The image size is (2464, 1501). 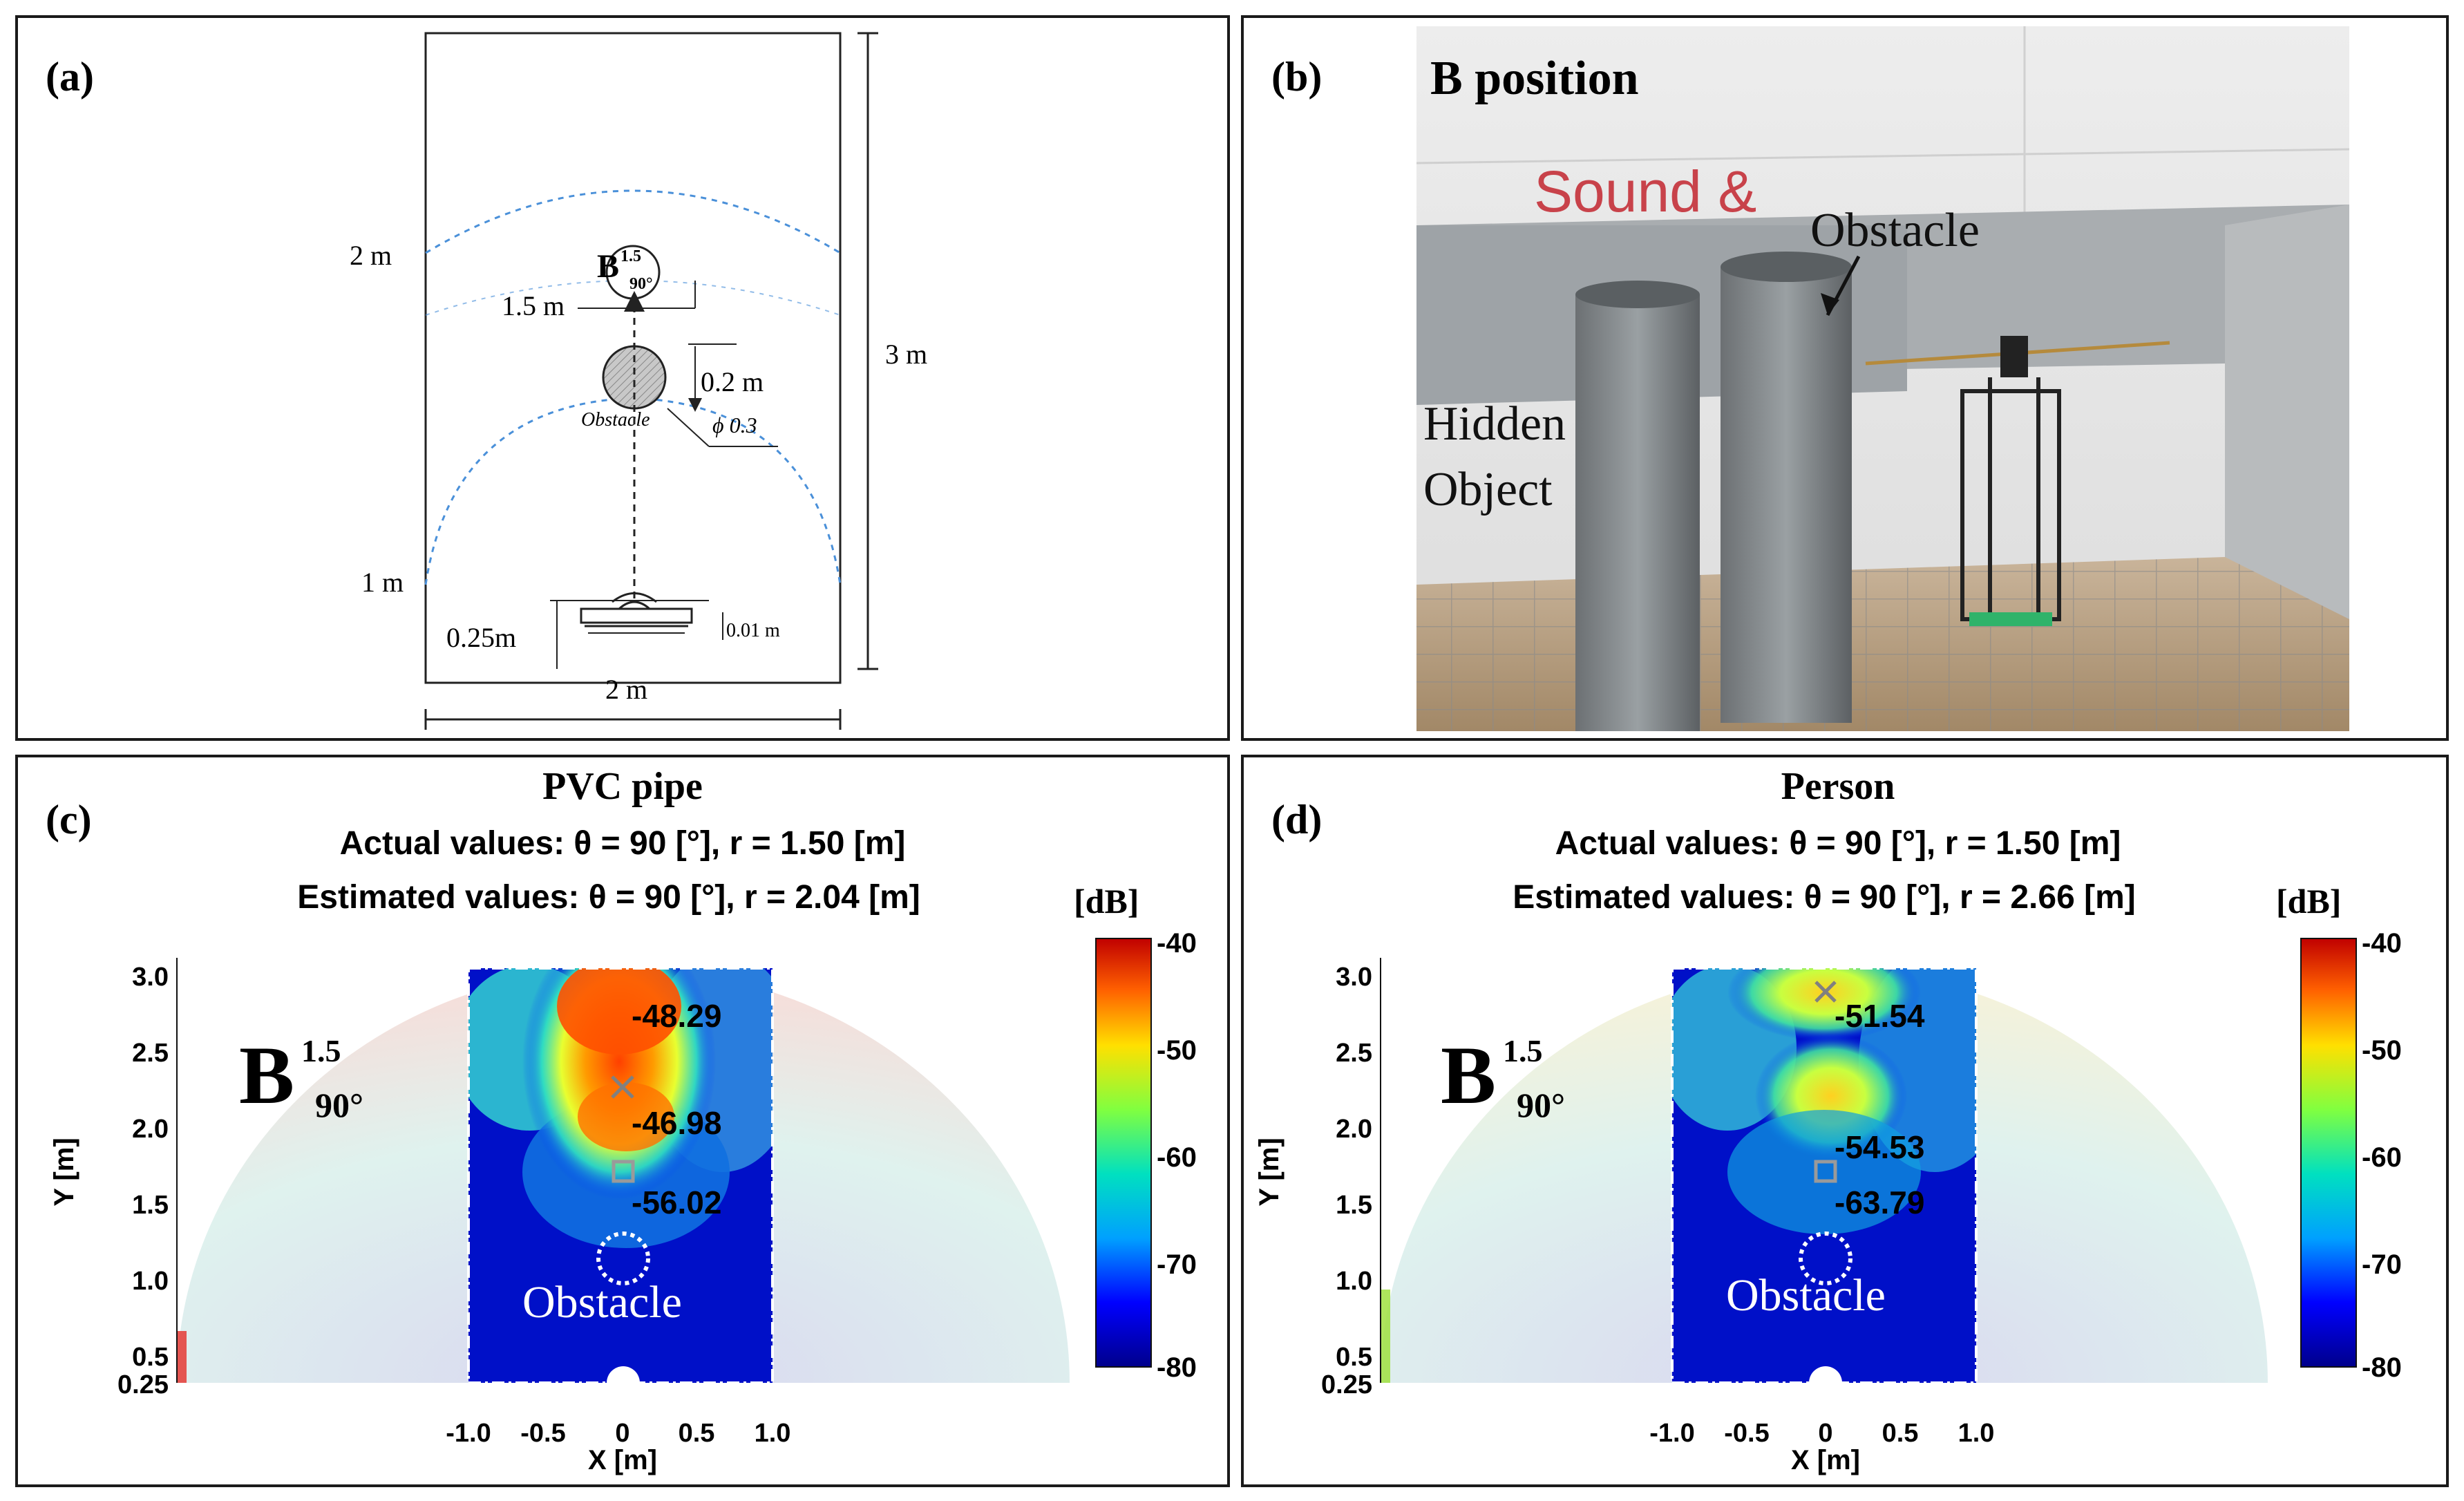 What do you see at coordinates (1494, 424) in the screenshot?
I see `hidden-label-line1: Hidden` at bounding box center [1494, 424].